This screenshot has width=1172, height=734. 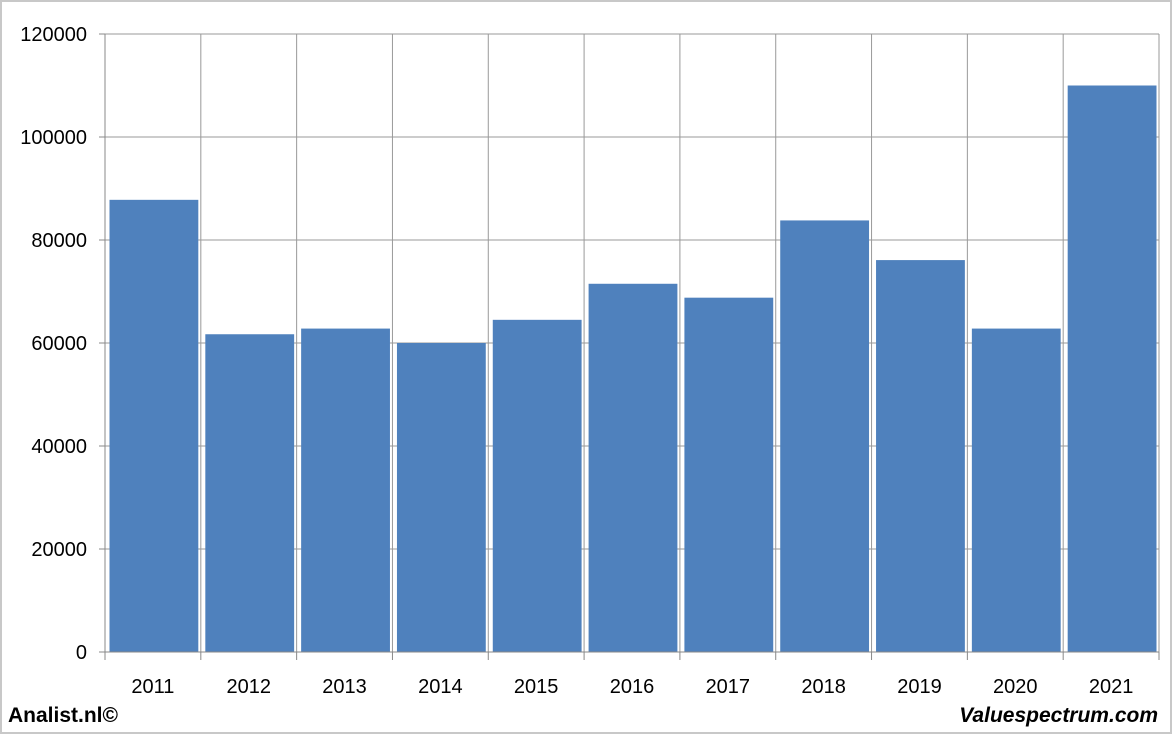 I want to click on y-tick-label: 60000, so click(x=59, y=344).